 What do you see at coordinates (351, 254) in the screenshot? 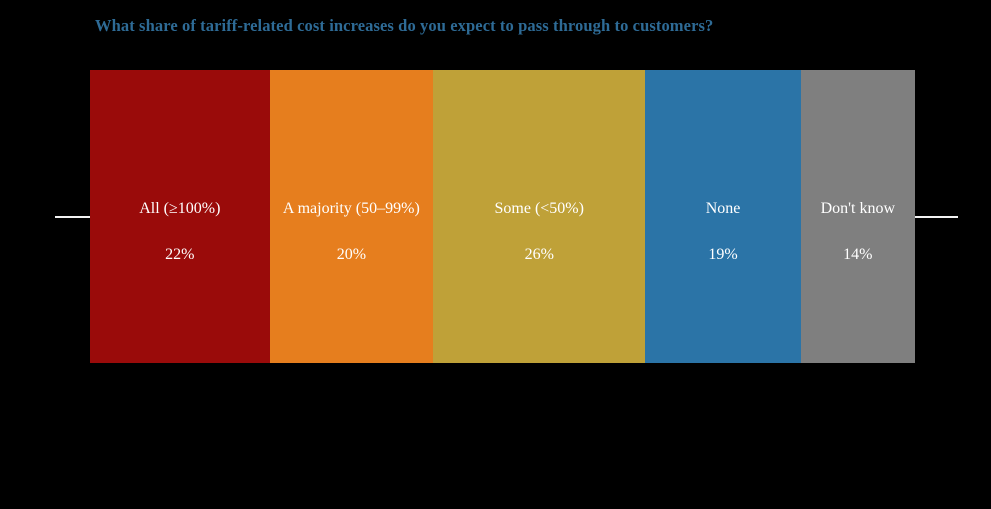
I see `value-label: 20%` at bounding box center [351, 254].